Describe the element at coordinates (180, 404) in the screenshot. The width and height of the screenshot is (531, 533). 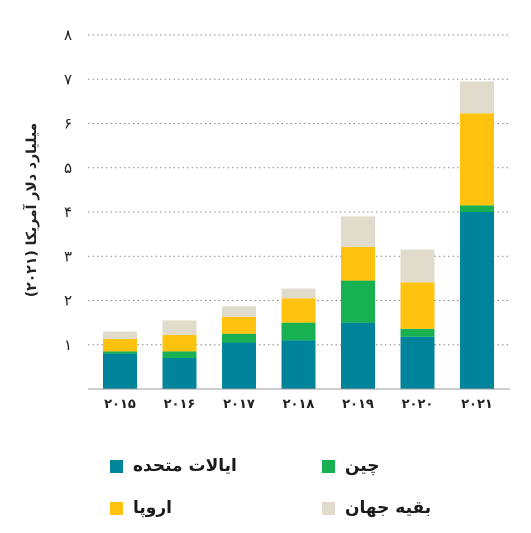
I see `x-tick-label: ۲۰۱۶` at that location.